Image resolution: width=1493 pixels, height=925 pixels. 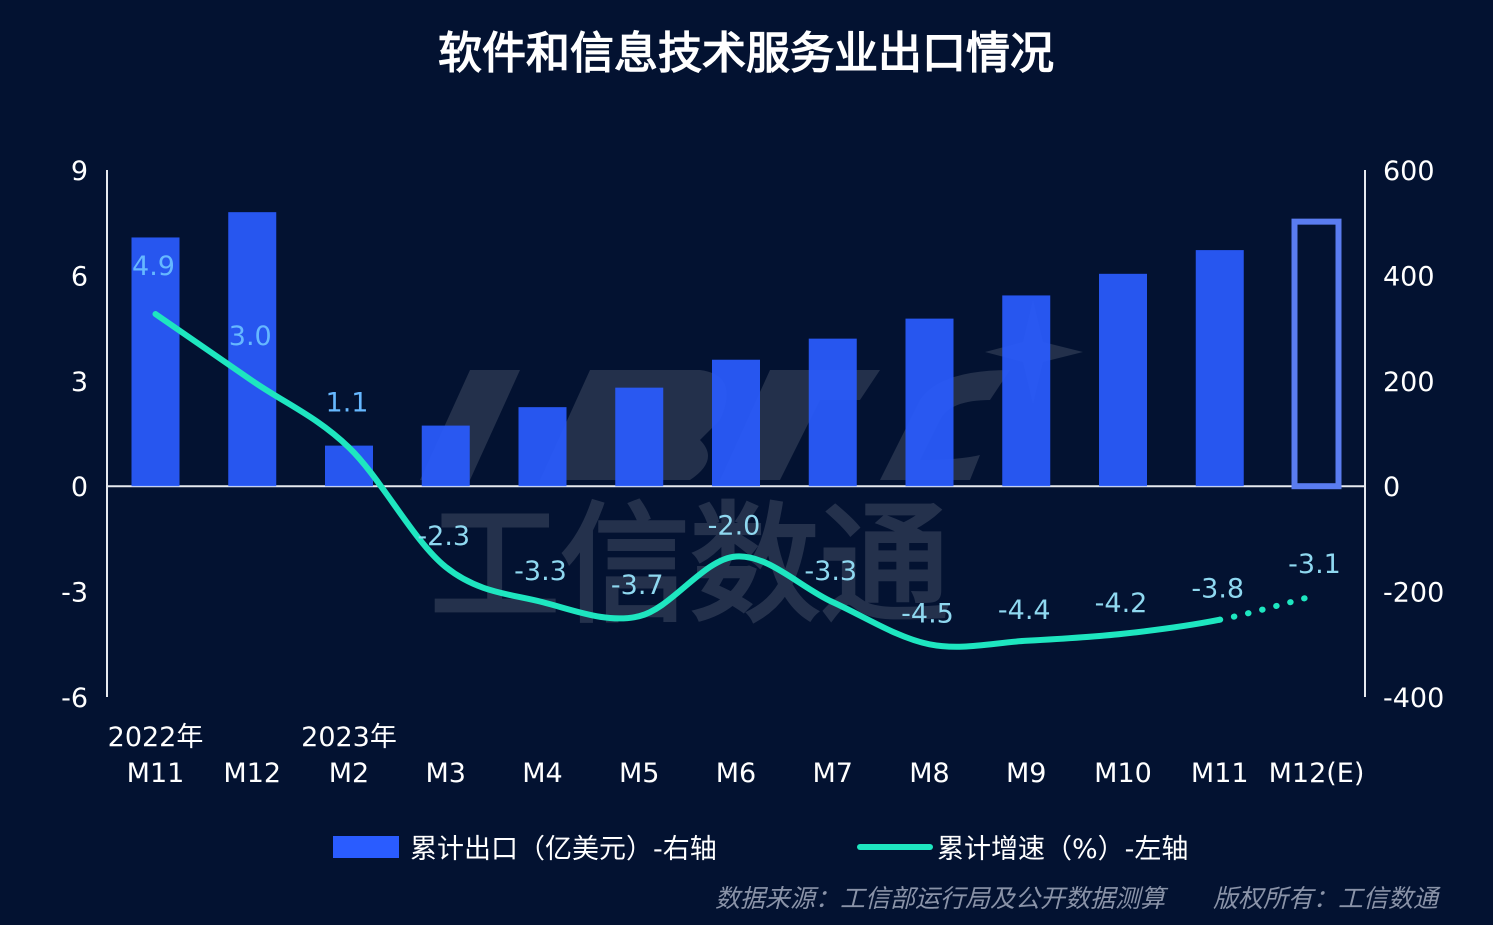 What do you see at coordinates (927, 613) in the screenshot?
I see `growth-data-label: -4.5` at bounding box center [927, 613].